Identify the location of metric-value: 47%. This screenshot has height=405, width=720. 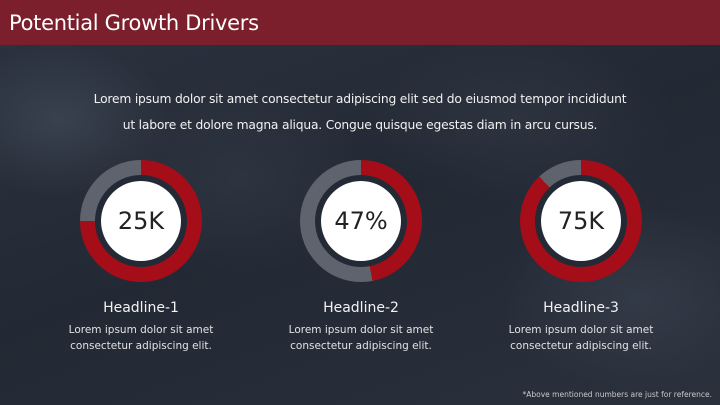
(361, 221).